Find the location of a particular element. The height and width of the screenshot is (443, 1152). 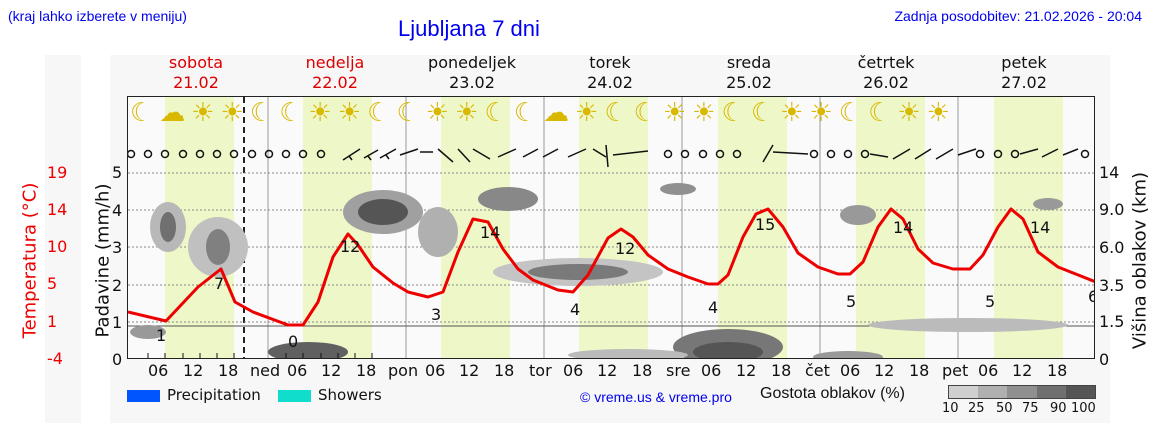

cloud-tick-3: 3.5 is located at coordinates (1112, 285).